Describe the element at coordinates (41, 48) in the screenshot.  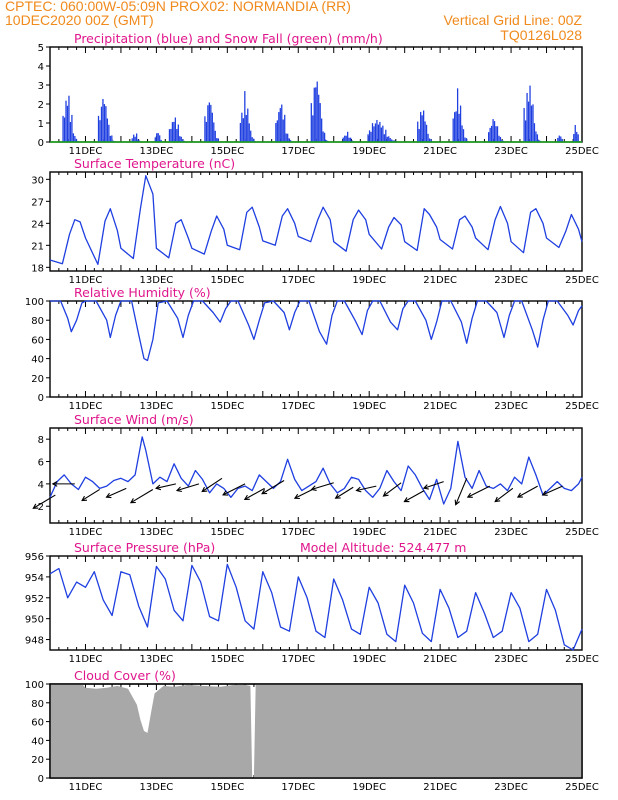
I see `precip-y-tick-label: 5` at that location.